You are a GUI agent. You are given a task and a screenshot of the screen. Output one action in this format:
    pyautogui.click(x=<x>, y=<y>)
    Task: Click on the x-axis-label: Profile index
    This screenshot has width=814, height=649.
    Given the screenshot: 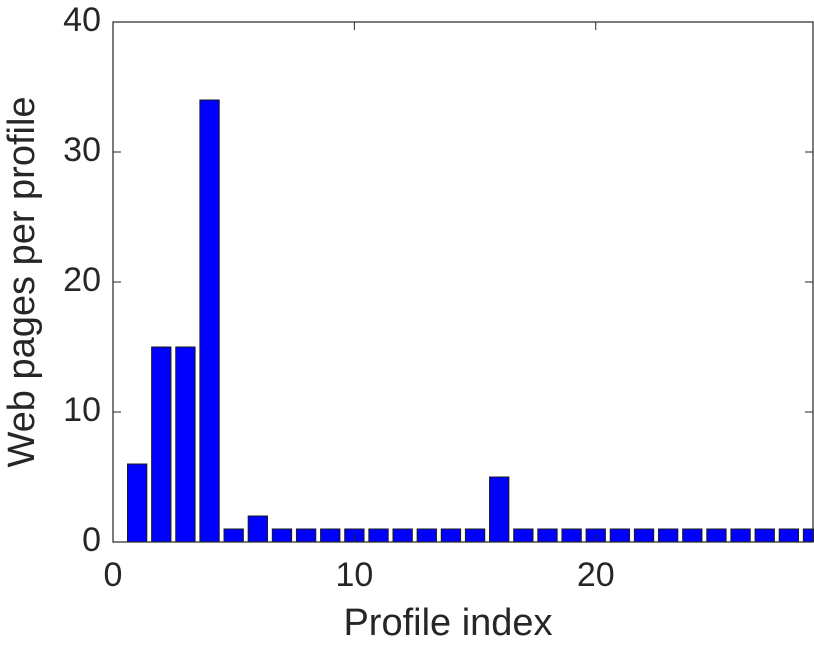 What is the action you would take?
    pyautogui.click(x=447, y=623)
    